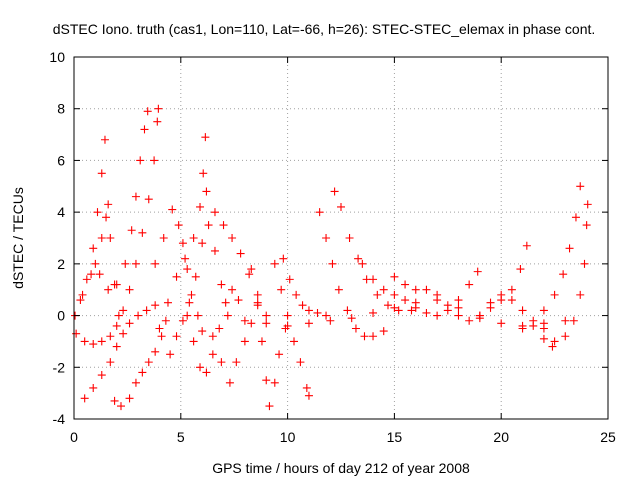  What do you see at coordinates (74, 437) in the screenshot?
I see `x-tick-label: 0` at bounding box center [74, 437].